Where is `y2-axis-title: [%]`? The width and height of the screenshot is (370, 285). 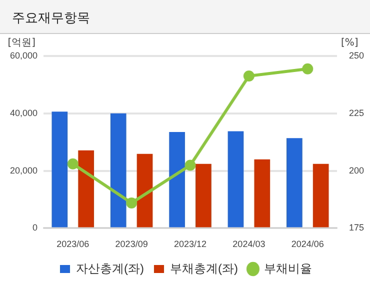 y2-axis-title: [%] is located at coordinates (349, 43).